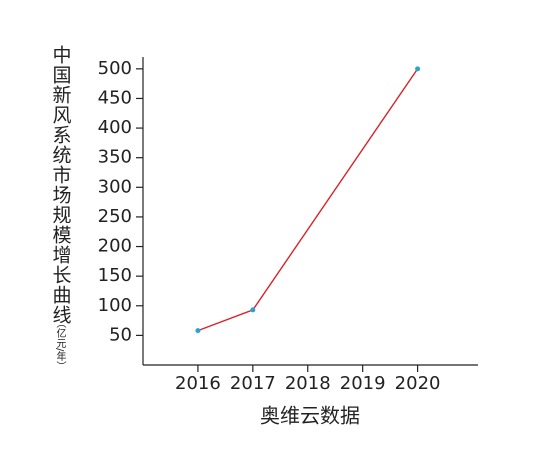  Describe the element at coordinates (310, 416) in the screenshot. I see `x-axis-title: 奥维云数据` at that location.